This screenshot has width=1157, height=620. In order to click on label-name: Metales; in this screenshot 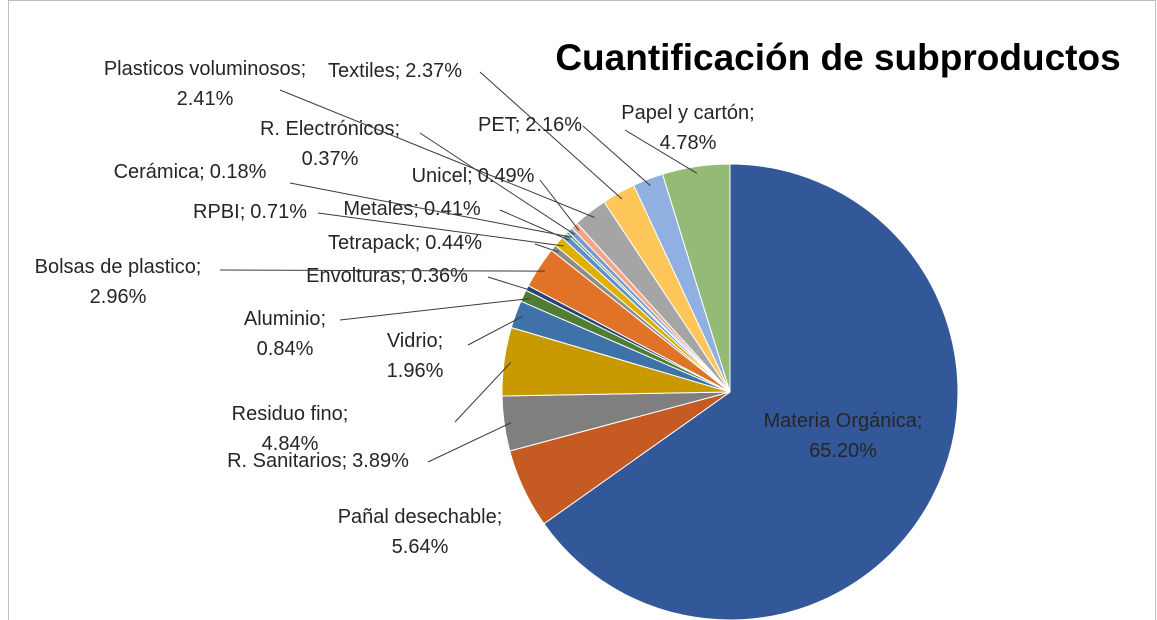, I will do `click(381, 209)`.